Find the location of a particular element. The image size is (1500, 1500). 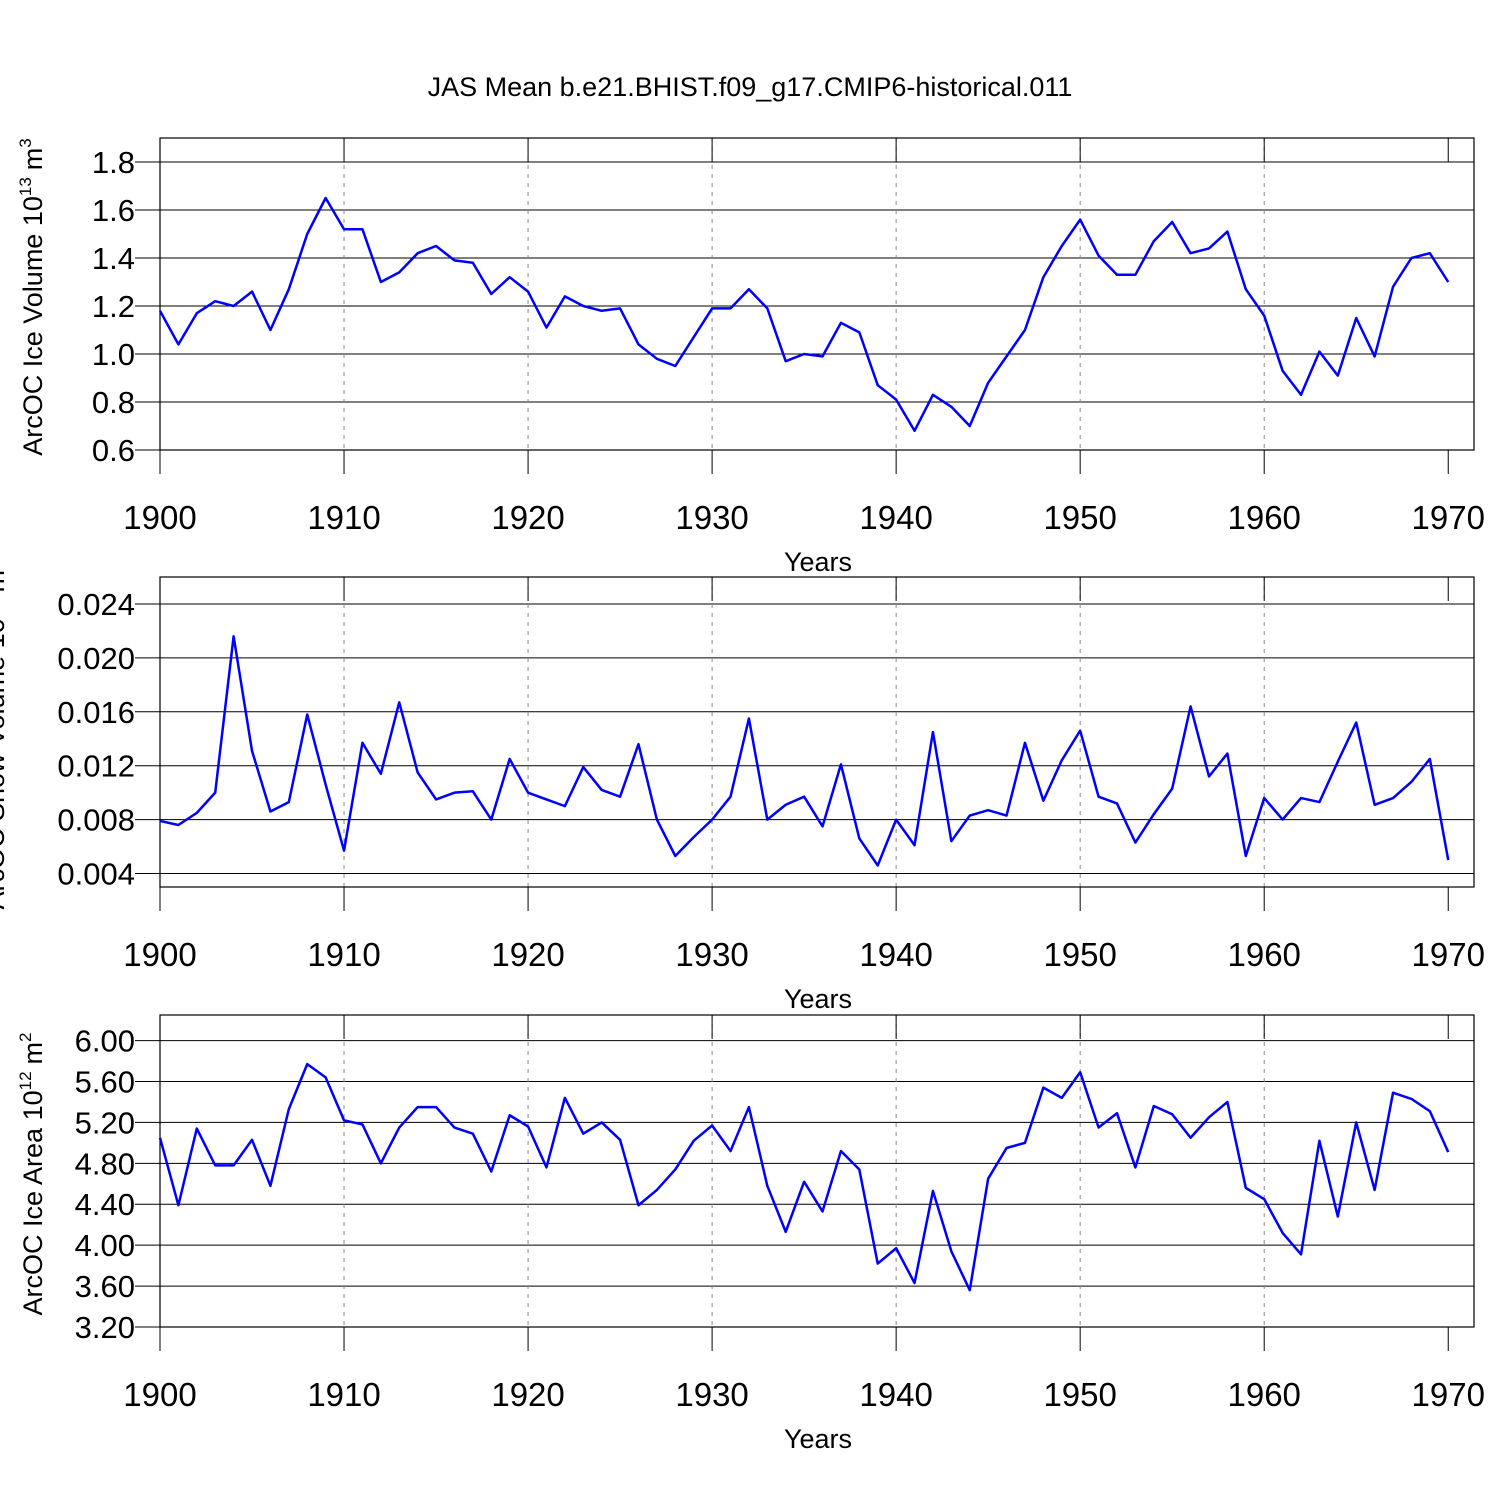

y-axis-label-text: ArcOC Ice Volume 10 is located at coordinates (33, 326).